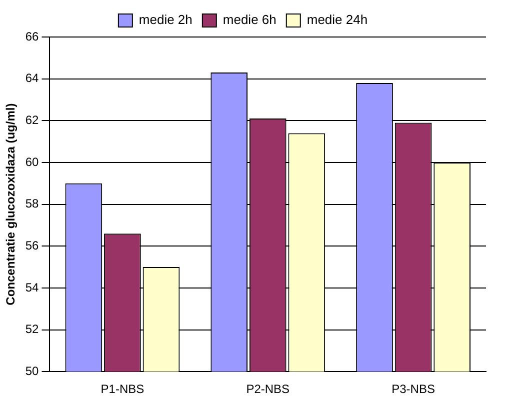  What do you see at coordinates (337, 20) in the screenshot?
I see `legend-label: medie 24h` at bounding box center [337, 20].